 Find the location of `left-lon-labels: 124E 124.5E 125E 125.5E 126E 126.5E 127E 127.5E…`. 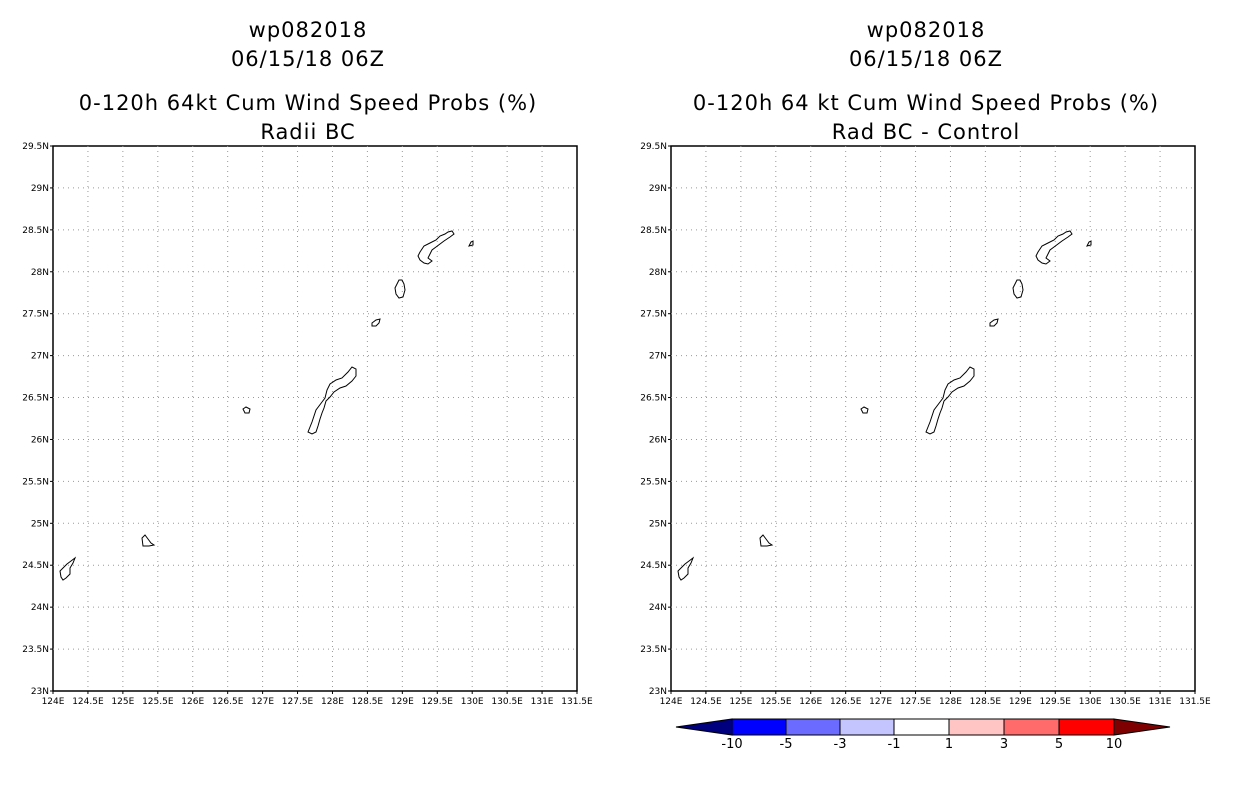

left-lon-labels: 124E 124.5E 125E 125.5E 126E 126.5E 127E 127.5E… is located at coordinates (317, 699).